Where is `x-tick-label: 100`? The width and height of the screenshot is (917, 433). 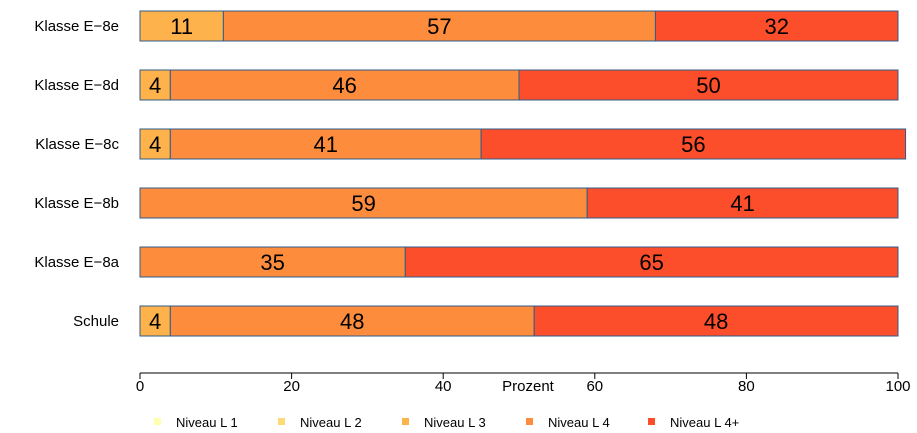 x-tick-label: 100 is located at coordinates (897, 386).